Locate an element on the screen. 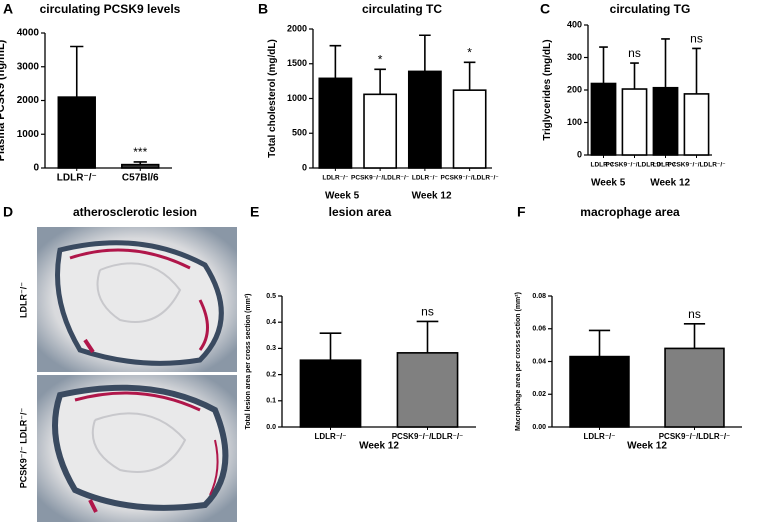 Image resolution: width=766 pixels, height=524 pixels. x-tick-label: C57Bl/6 is located at coordinates (140, 178).